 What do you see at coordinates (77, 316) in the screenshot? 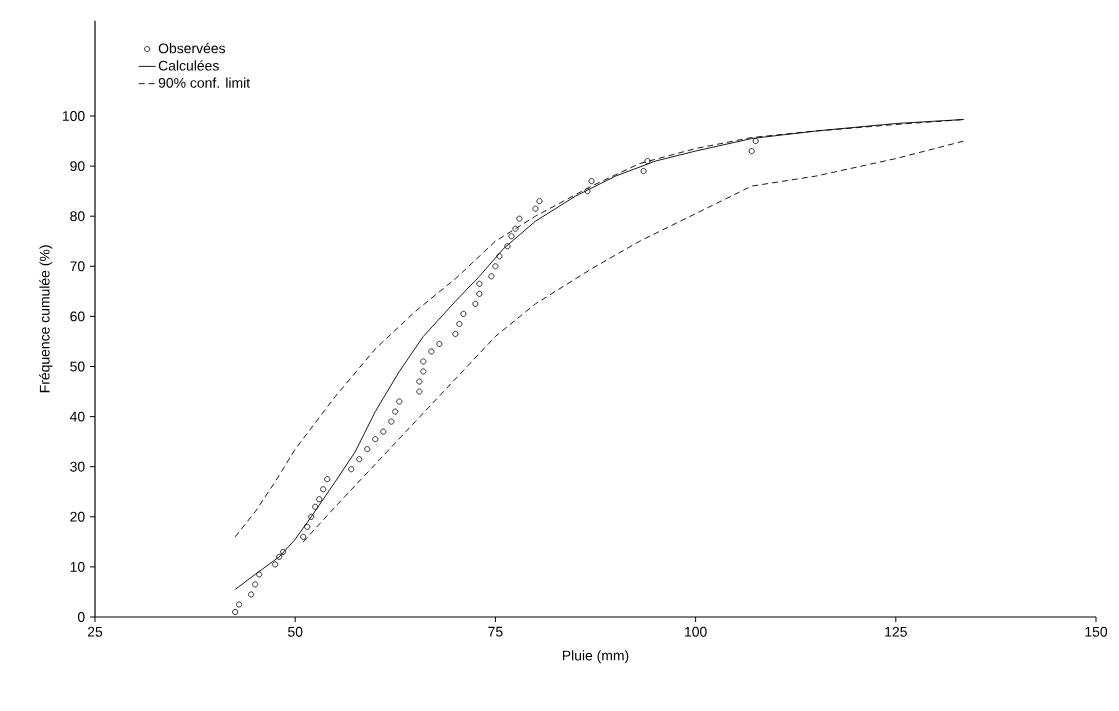
I see `y-tick-label: 60` at bounding box center [77, 316].